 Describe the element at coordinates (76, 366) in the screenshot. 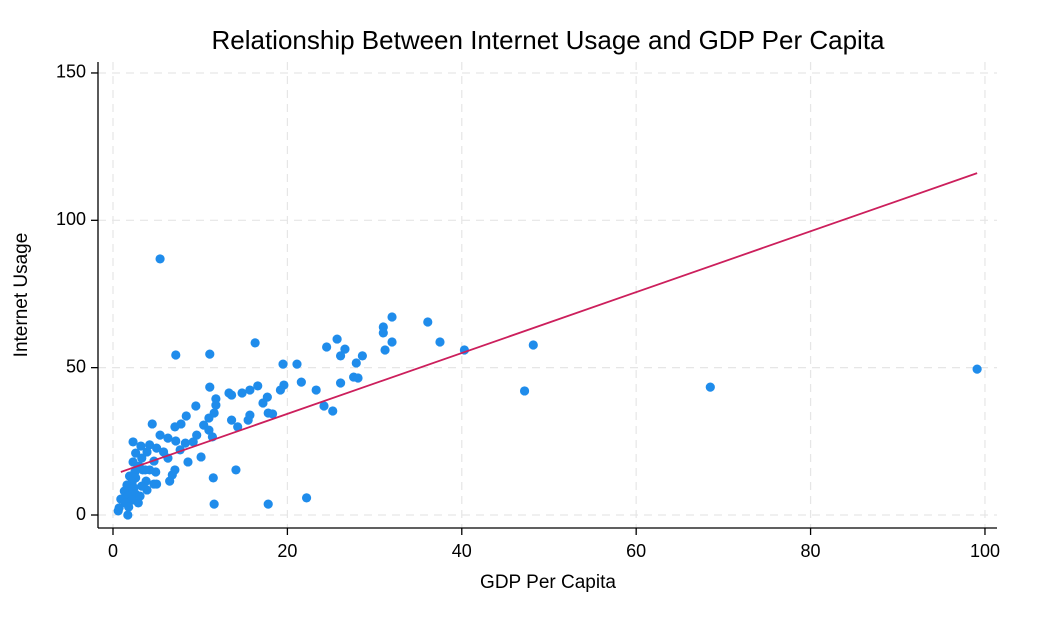

I see `y-tick-label: 50` at that location.